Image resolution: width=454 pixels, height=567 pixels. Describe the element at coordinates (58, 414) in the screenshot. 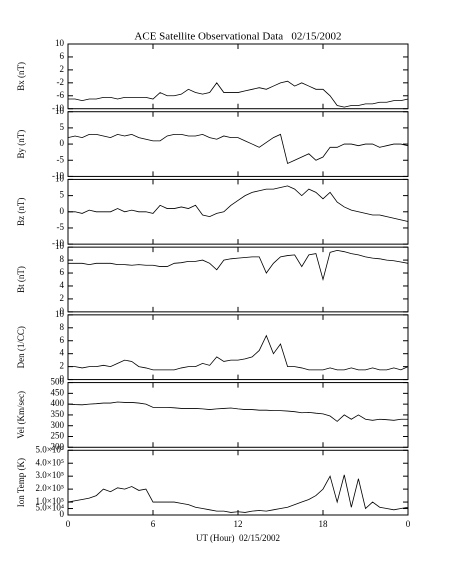

I see `y-tick-label: 350` at that location.